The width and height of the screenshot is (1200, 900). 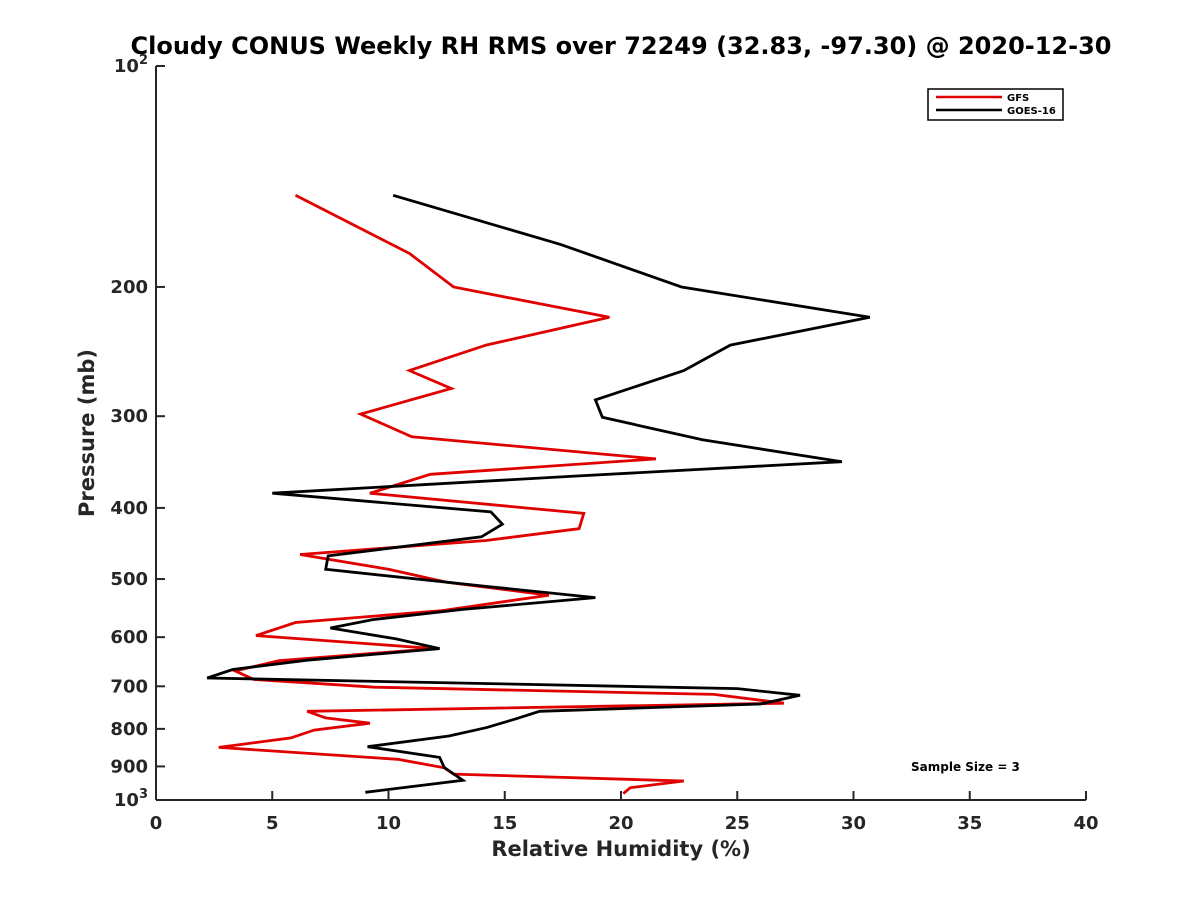 I want to click on y-axis-ticks: 10² 200 300 400 500 600 700 800 900 10³, so click(x=137, y=432).